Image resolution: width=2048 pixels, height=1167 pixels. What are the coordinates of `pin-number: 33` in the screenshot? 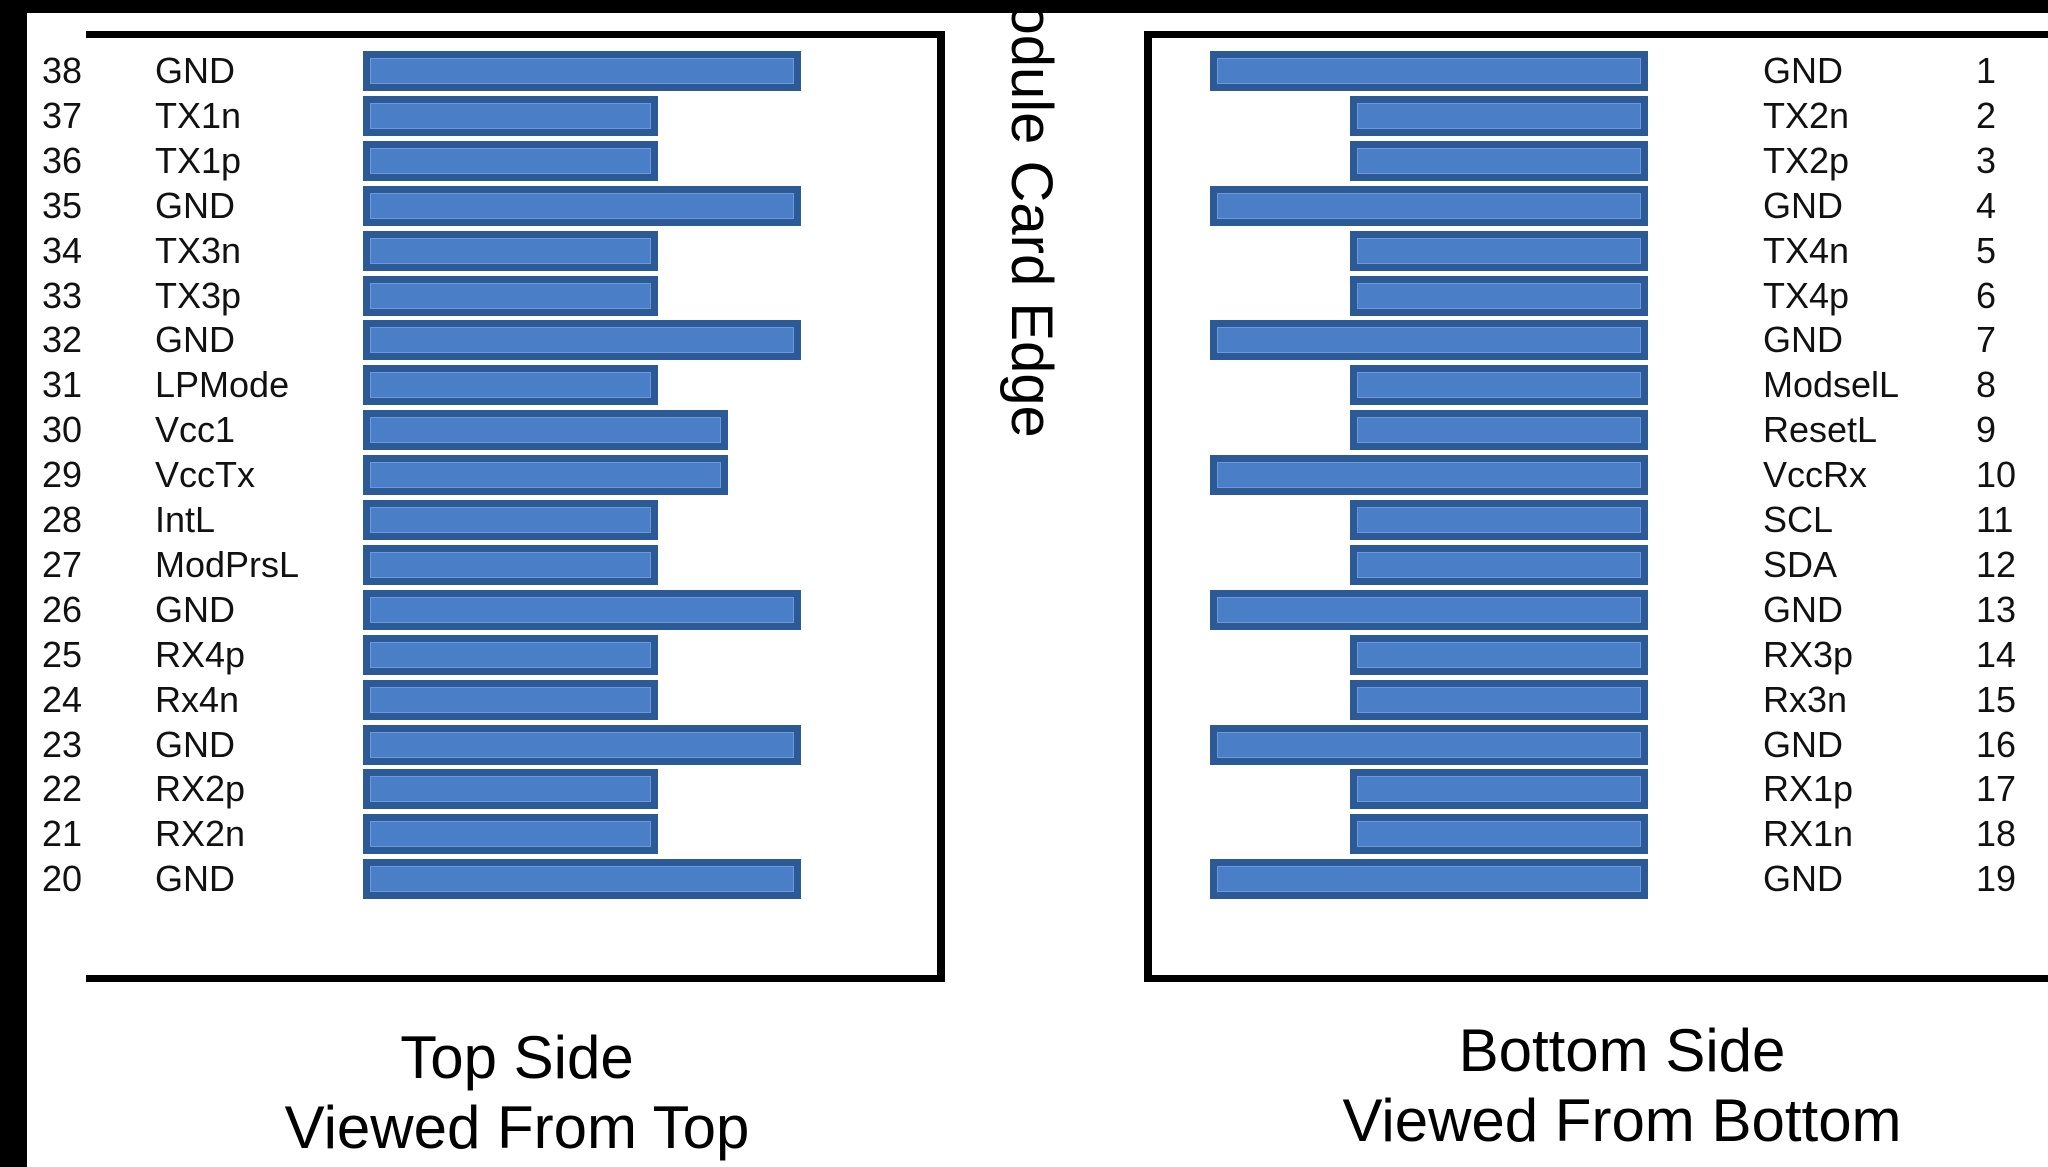 It's located at (62, 295).